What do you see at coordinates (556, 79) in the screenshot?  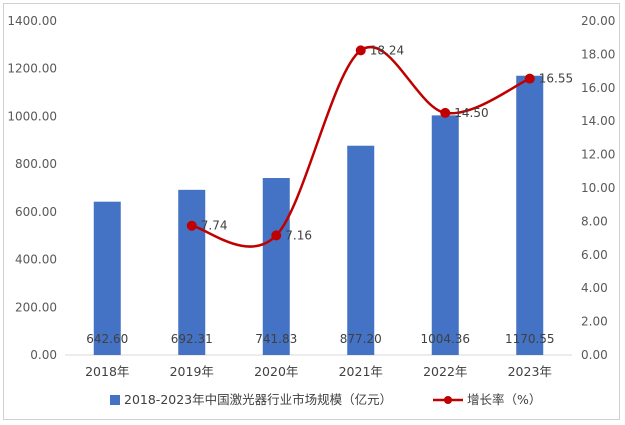 I see `growth-value-label: 16.55` at bounding box center [556, 79].